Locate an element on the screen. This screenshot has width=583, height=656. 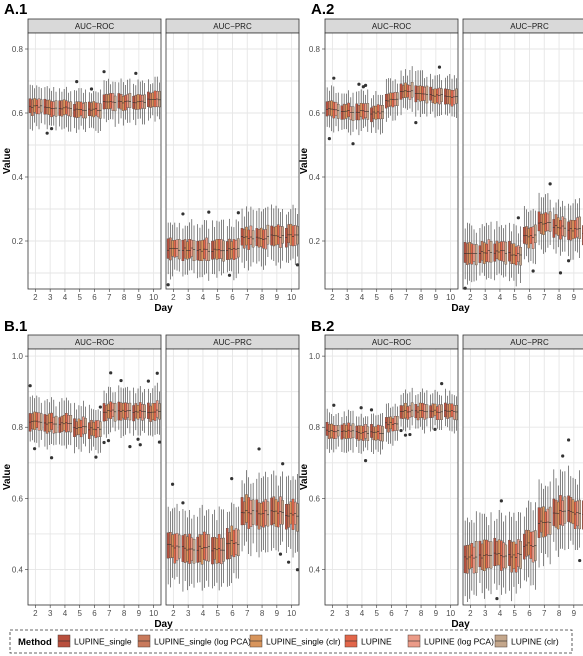
y-tick-label: 0.6 is located at coordinates (315, 498).